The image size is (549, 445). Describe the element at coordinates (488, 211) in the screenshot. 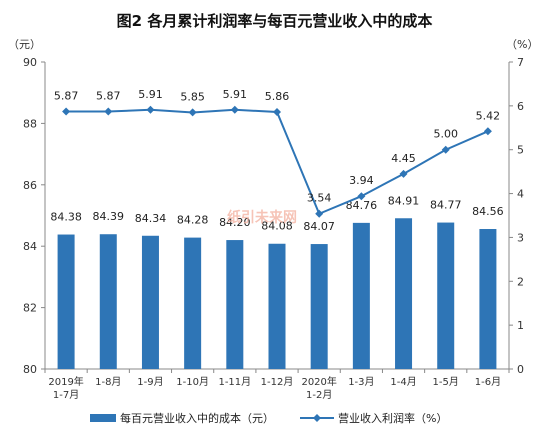

I see `bar-data-label: 84.56` at that location.